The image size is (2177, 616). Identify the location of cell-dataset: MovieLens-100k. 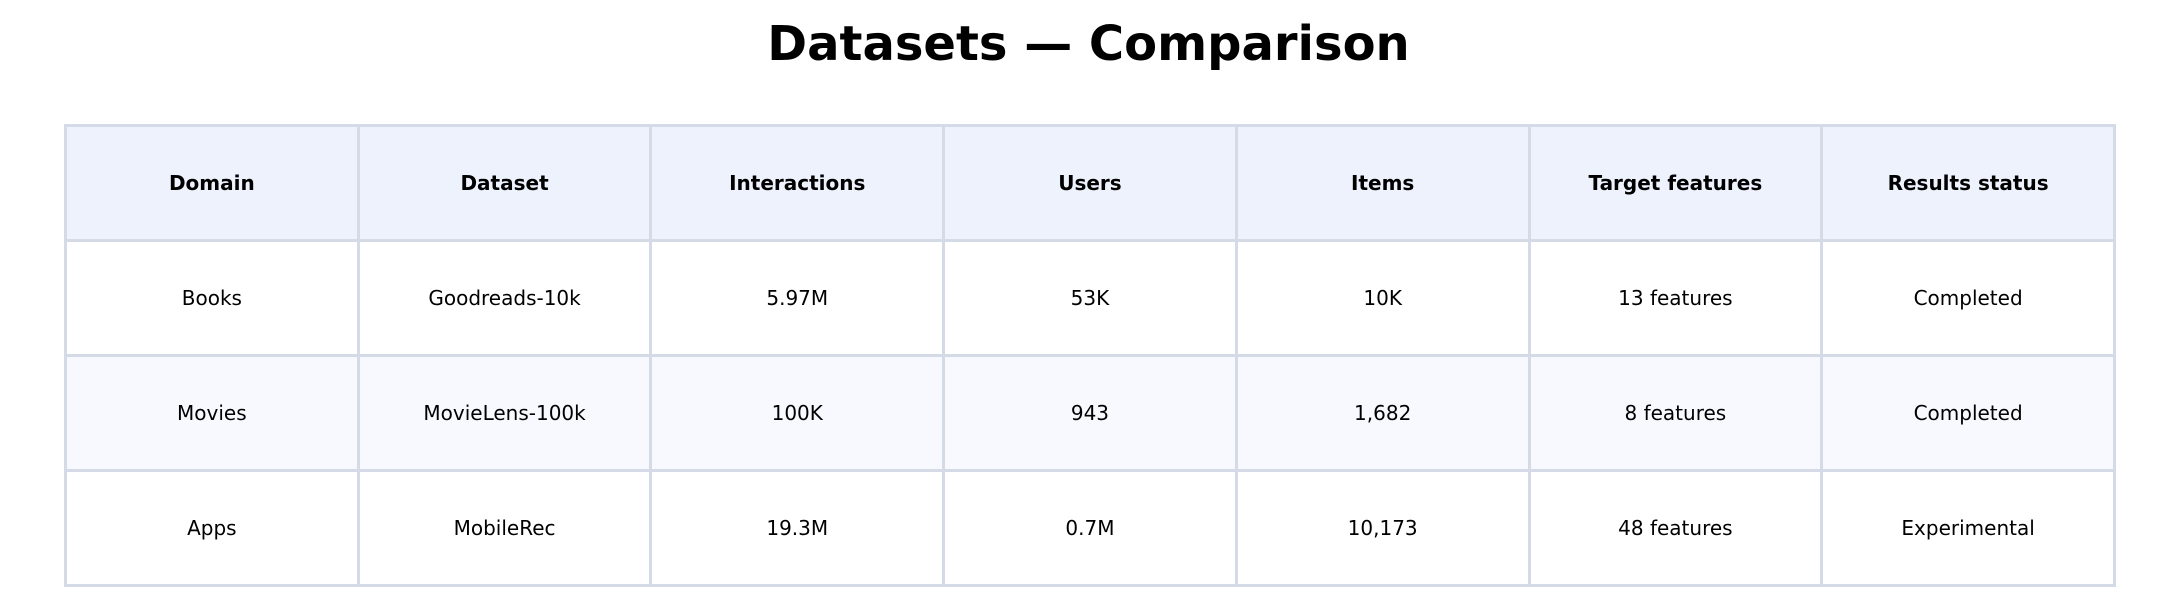
(504, 413).